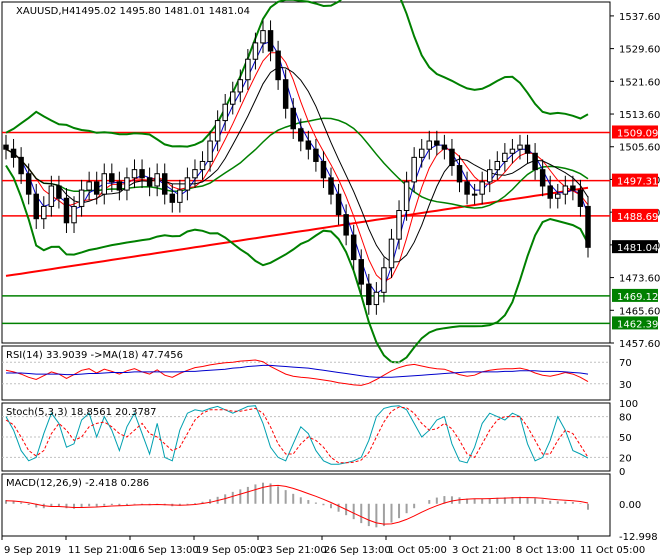 Image resolution: width=660 pixels, height=560 pixels. What do you see at coordinates (162, 11) in the screenshot?
I see `ohlc-readout: 1495.02 1495.80 1481.01 1481.04` at bounding box center [162, 11].